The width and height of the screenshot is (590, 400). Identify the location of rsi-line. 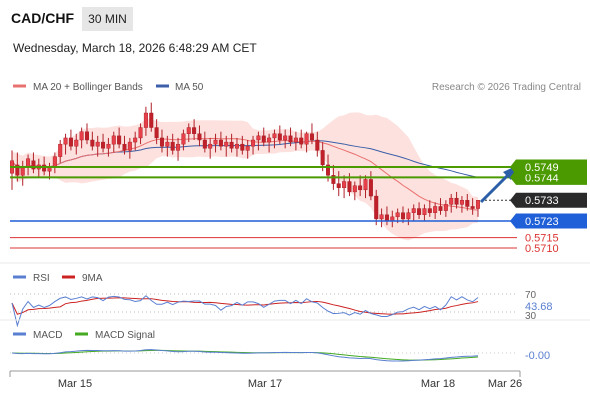
(245, 311).